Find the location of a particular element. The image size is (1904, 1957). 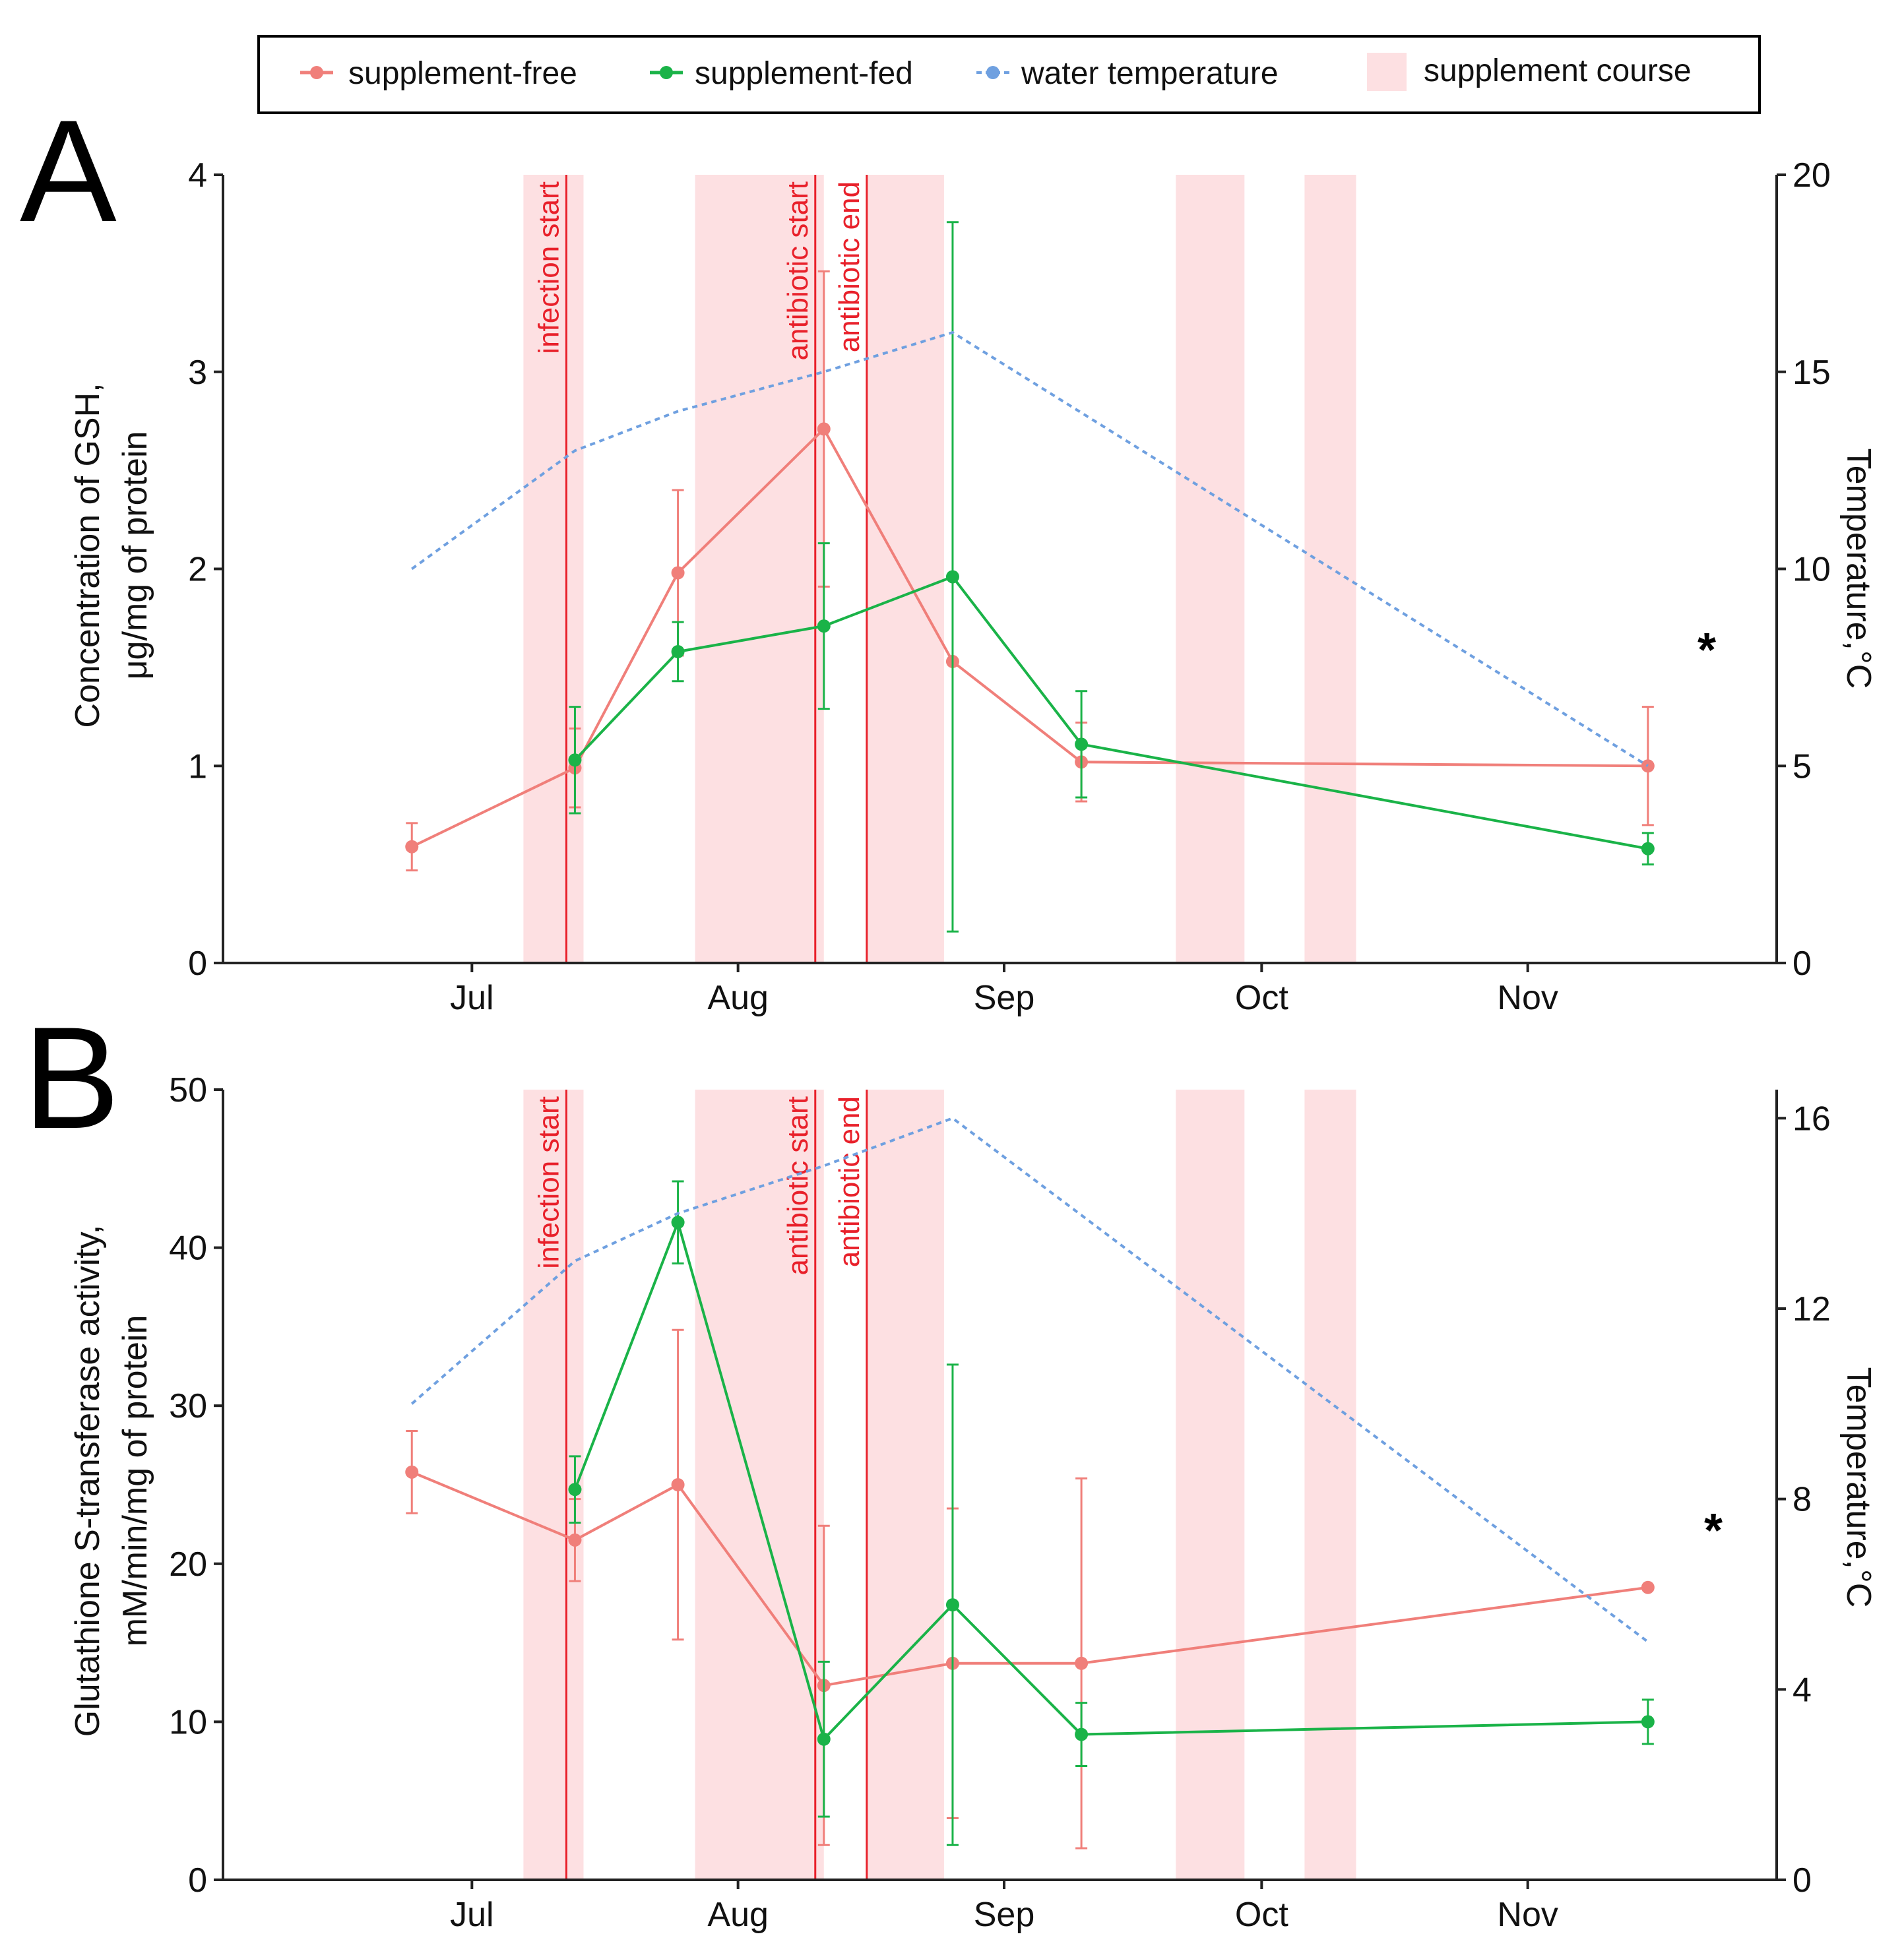

legend-label: water temperature is located at coordinates (1150, 73).